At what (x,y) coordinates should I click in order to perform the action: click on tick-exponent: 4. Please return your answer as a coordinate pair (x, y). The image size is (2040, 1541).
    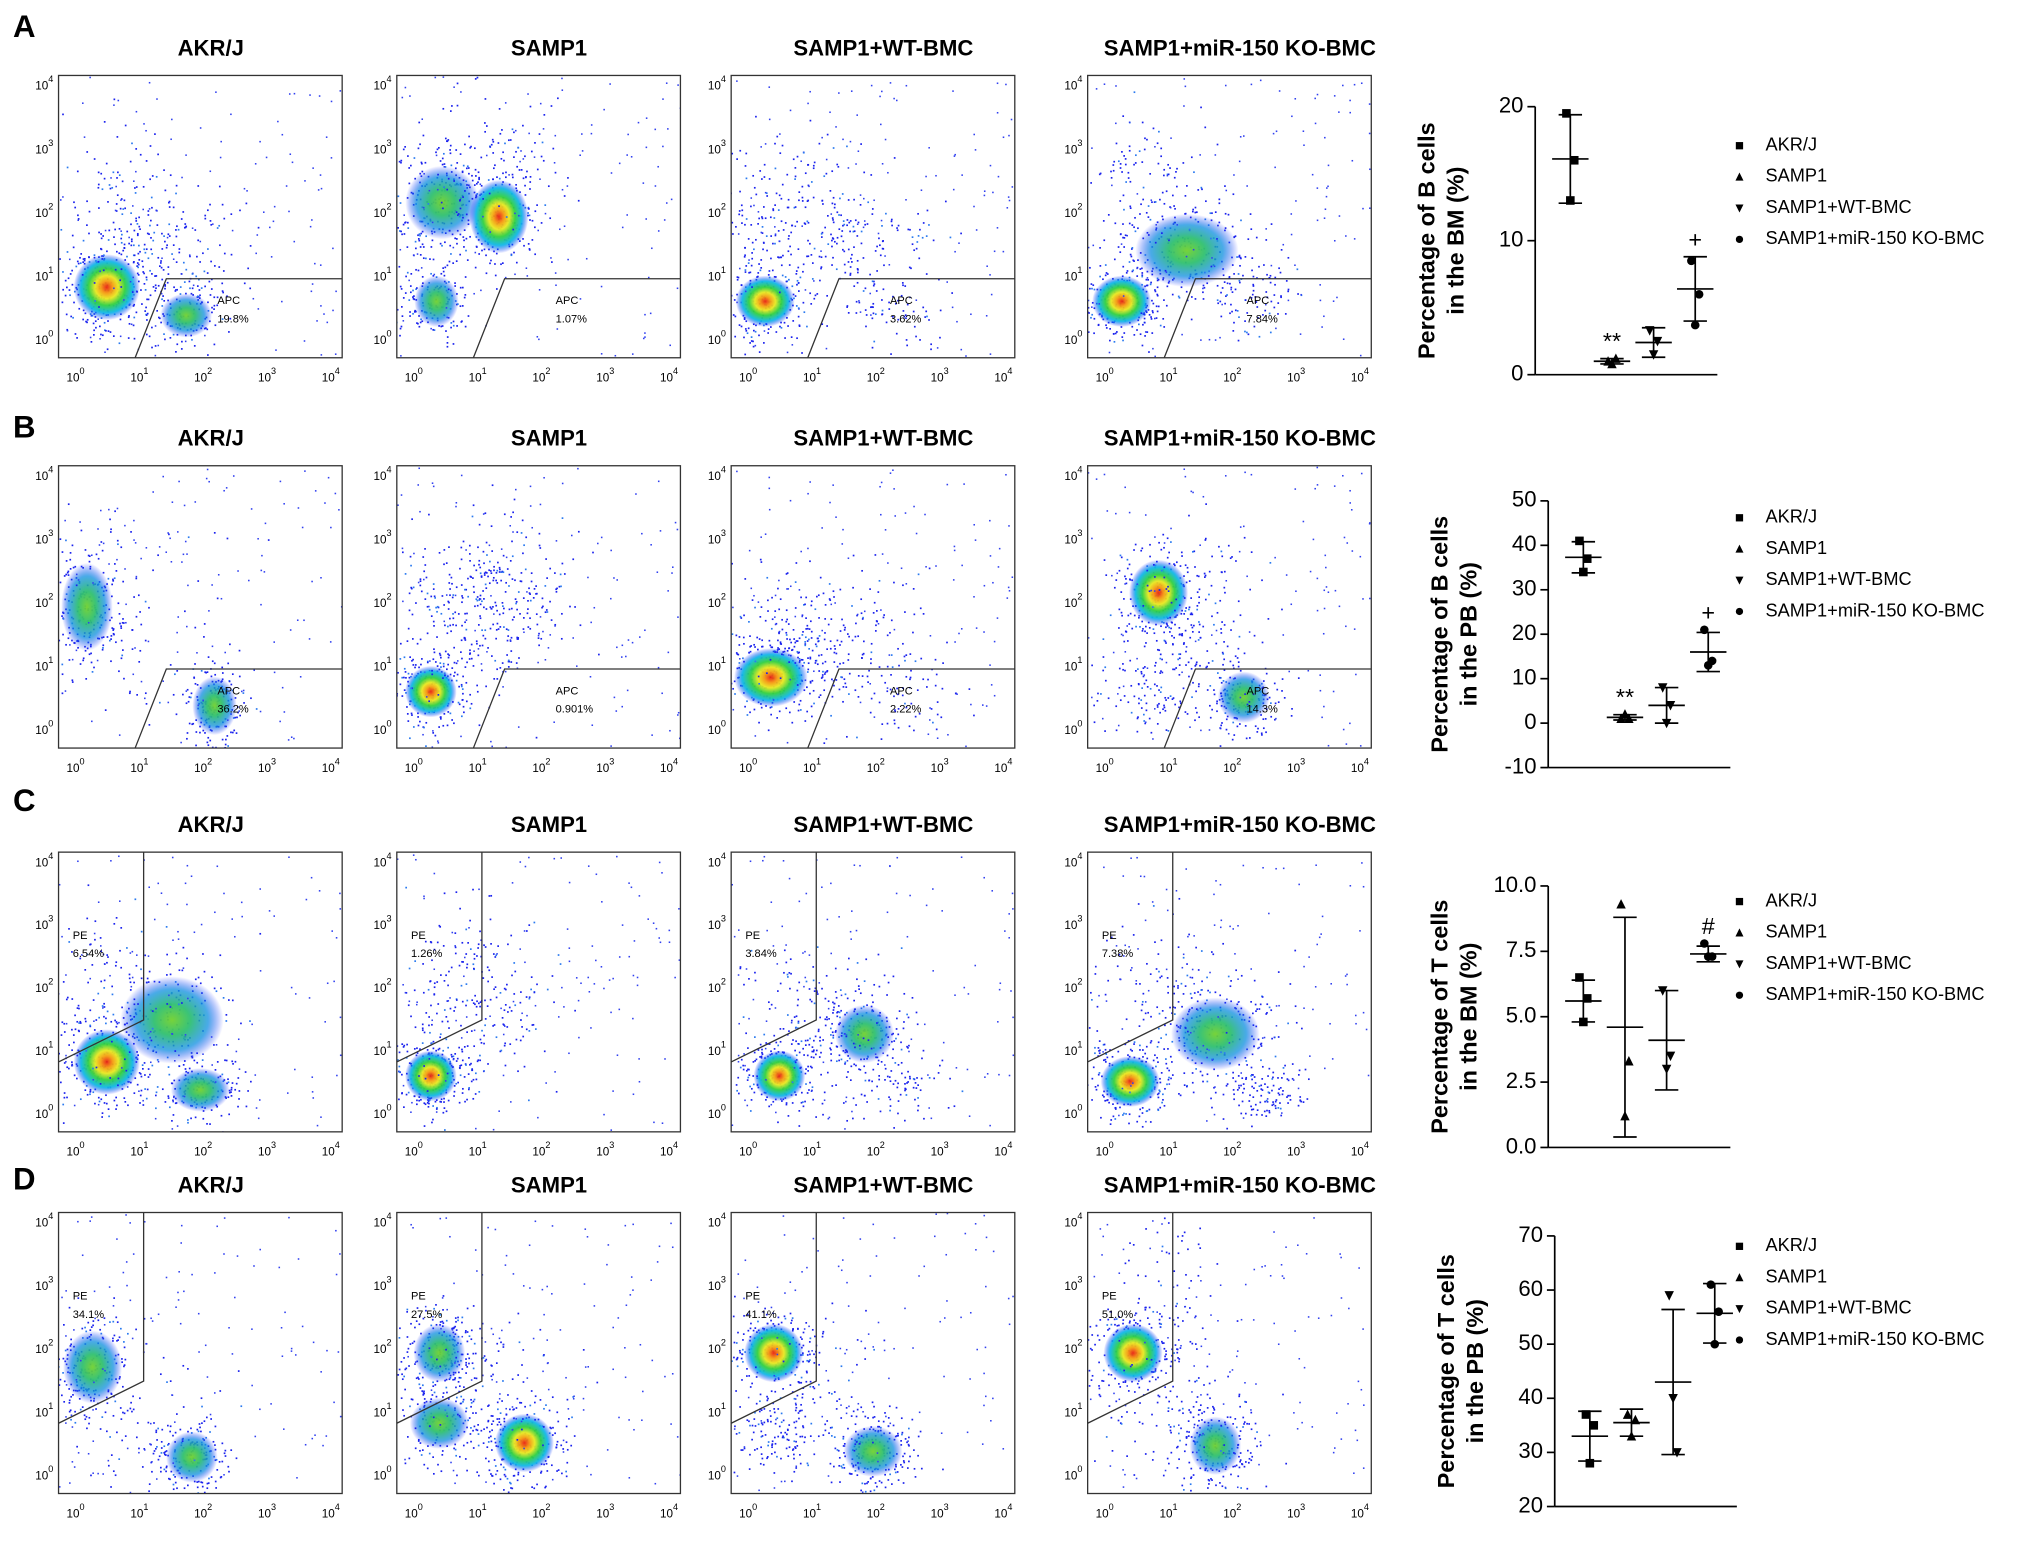
    Looking at the image, I should click on (675, 371).